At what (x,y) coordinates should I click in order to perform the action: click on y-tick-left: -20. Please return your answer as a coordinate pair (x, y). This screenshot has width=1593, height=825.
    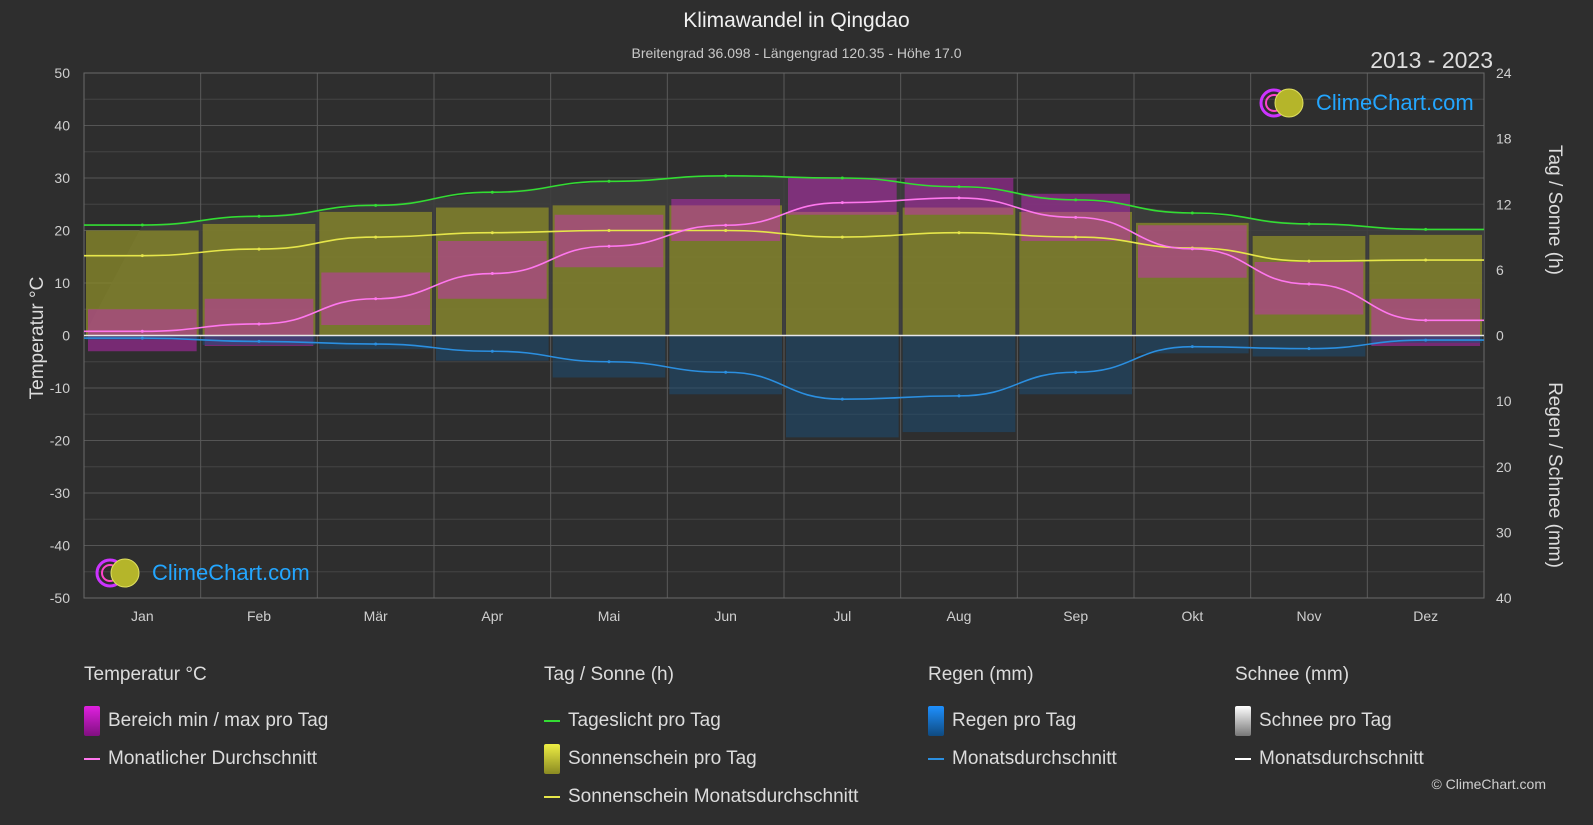
    Looking at the image, I should click on (60, 441).